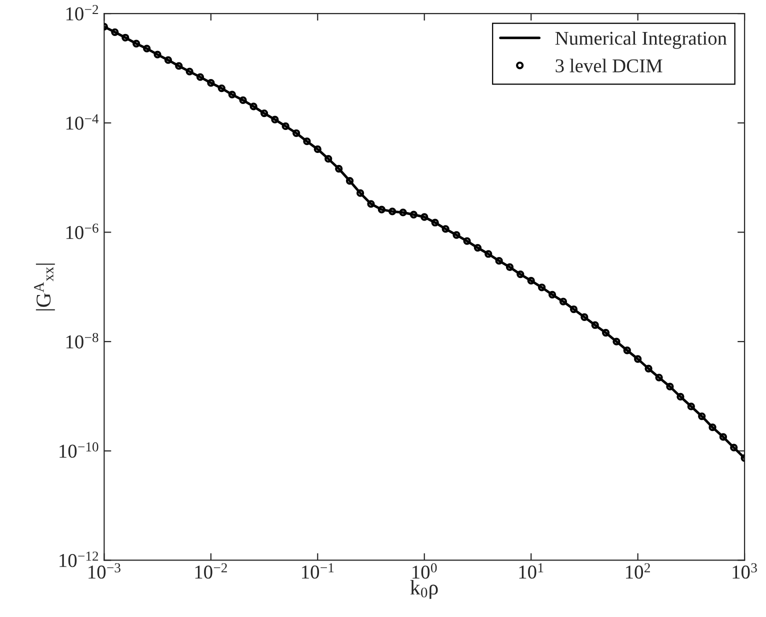 This screenshot has width=766, height=617. What do you see at coordinates (82, 12) in the screenshot?
I see `y-tick-label: 10$^{−2}$` at bounding box center [82, 12].